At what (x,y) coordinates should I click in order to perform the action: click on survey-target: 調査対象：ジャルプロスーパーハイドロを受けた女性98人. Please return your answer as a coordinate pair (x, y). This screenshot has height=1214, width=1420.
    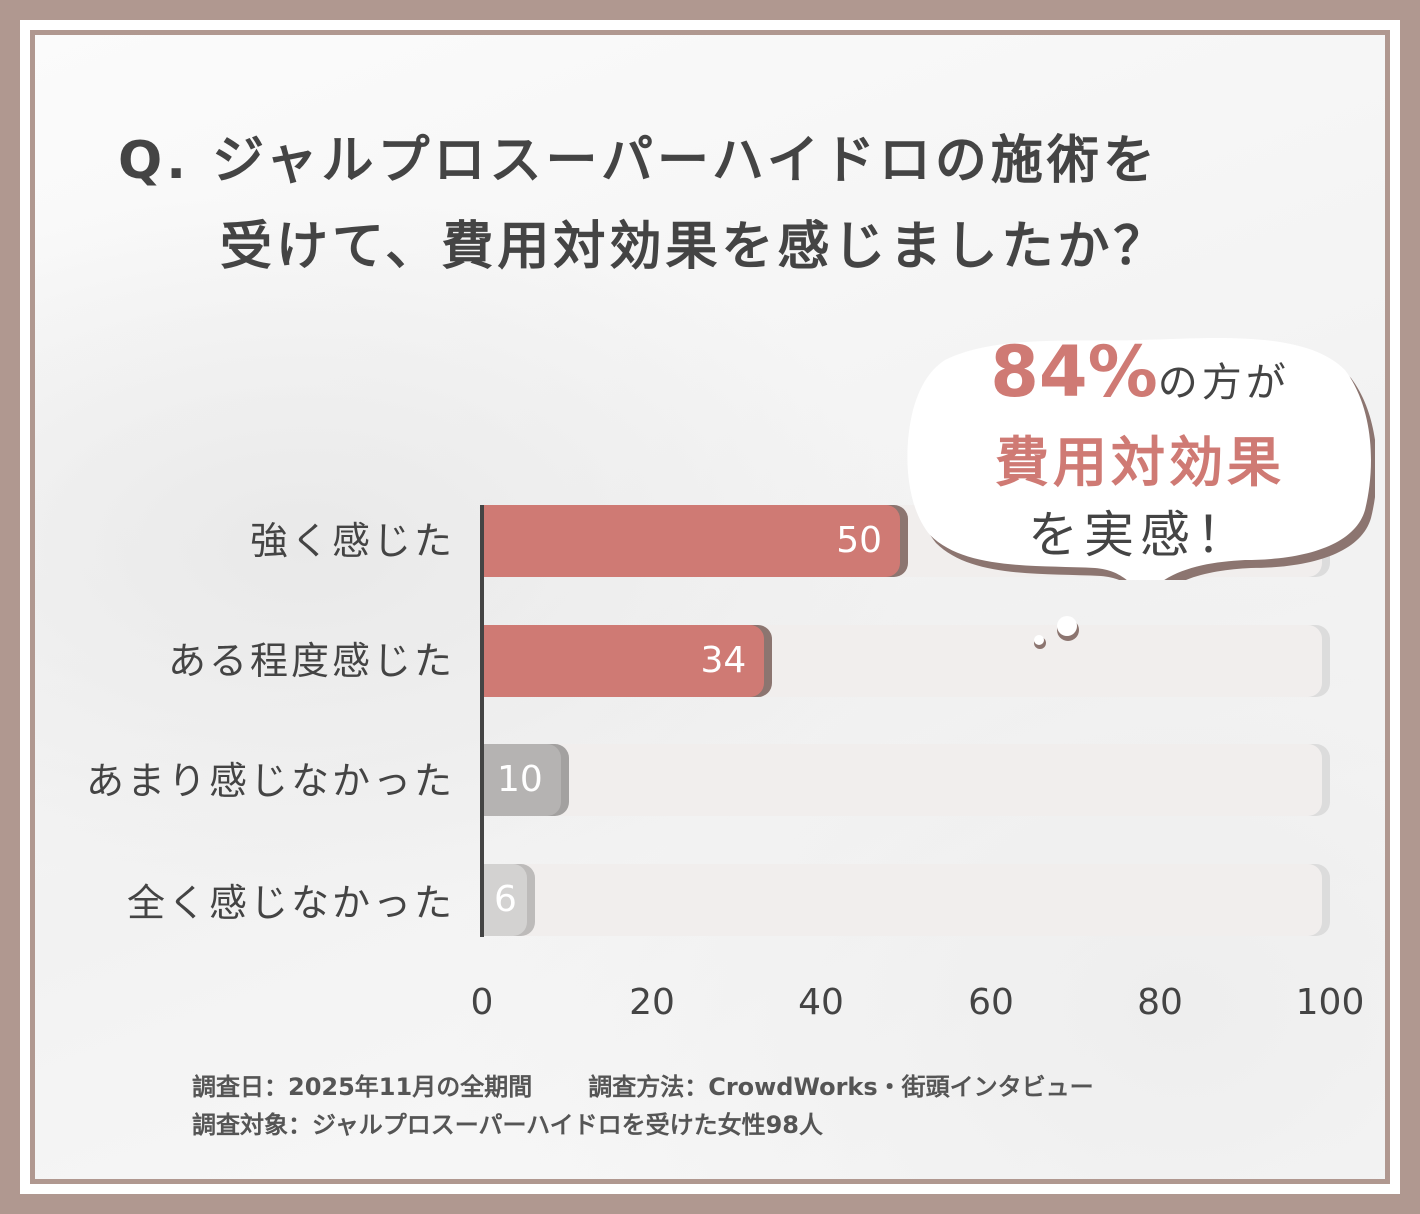
    Looking at the image, I should click on (507, 1125).